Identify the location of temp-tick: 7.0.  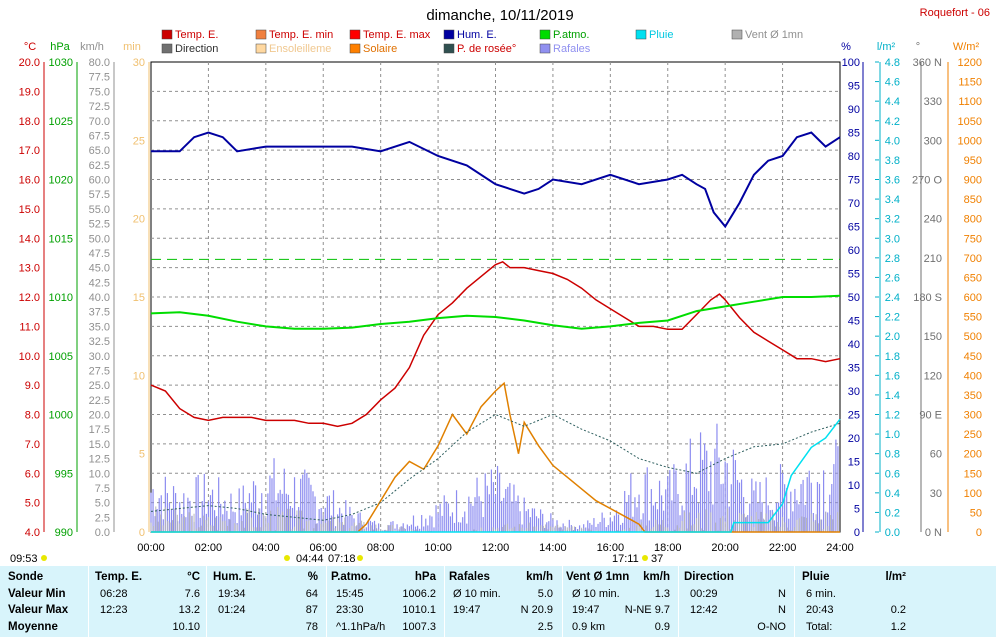
(32, 445).